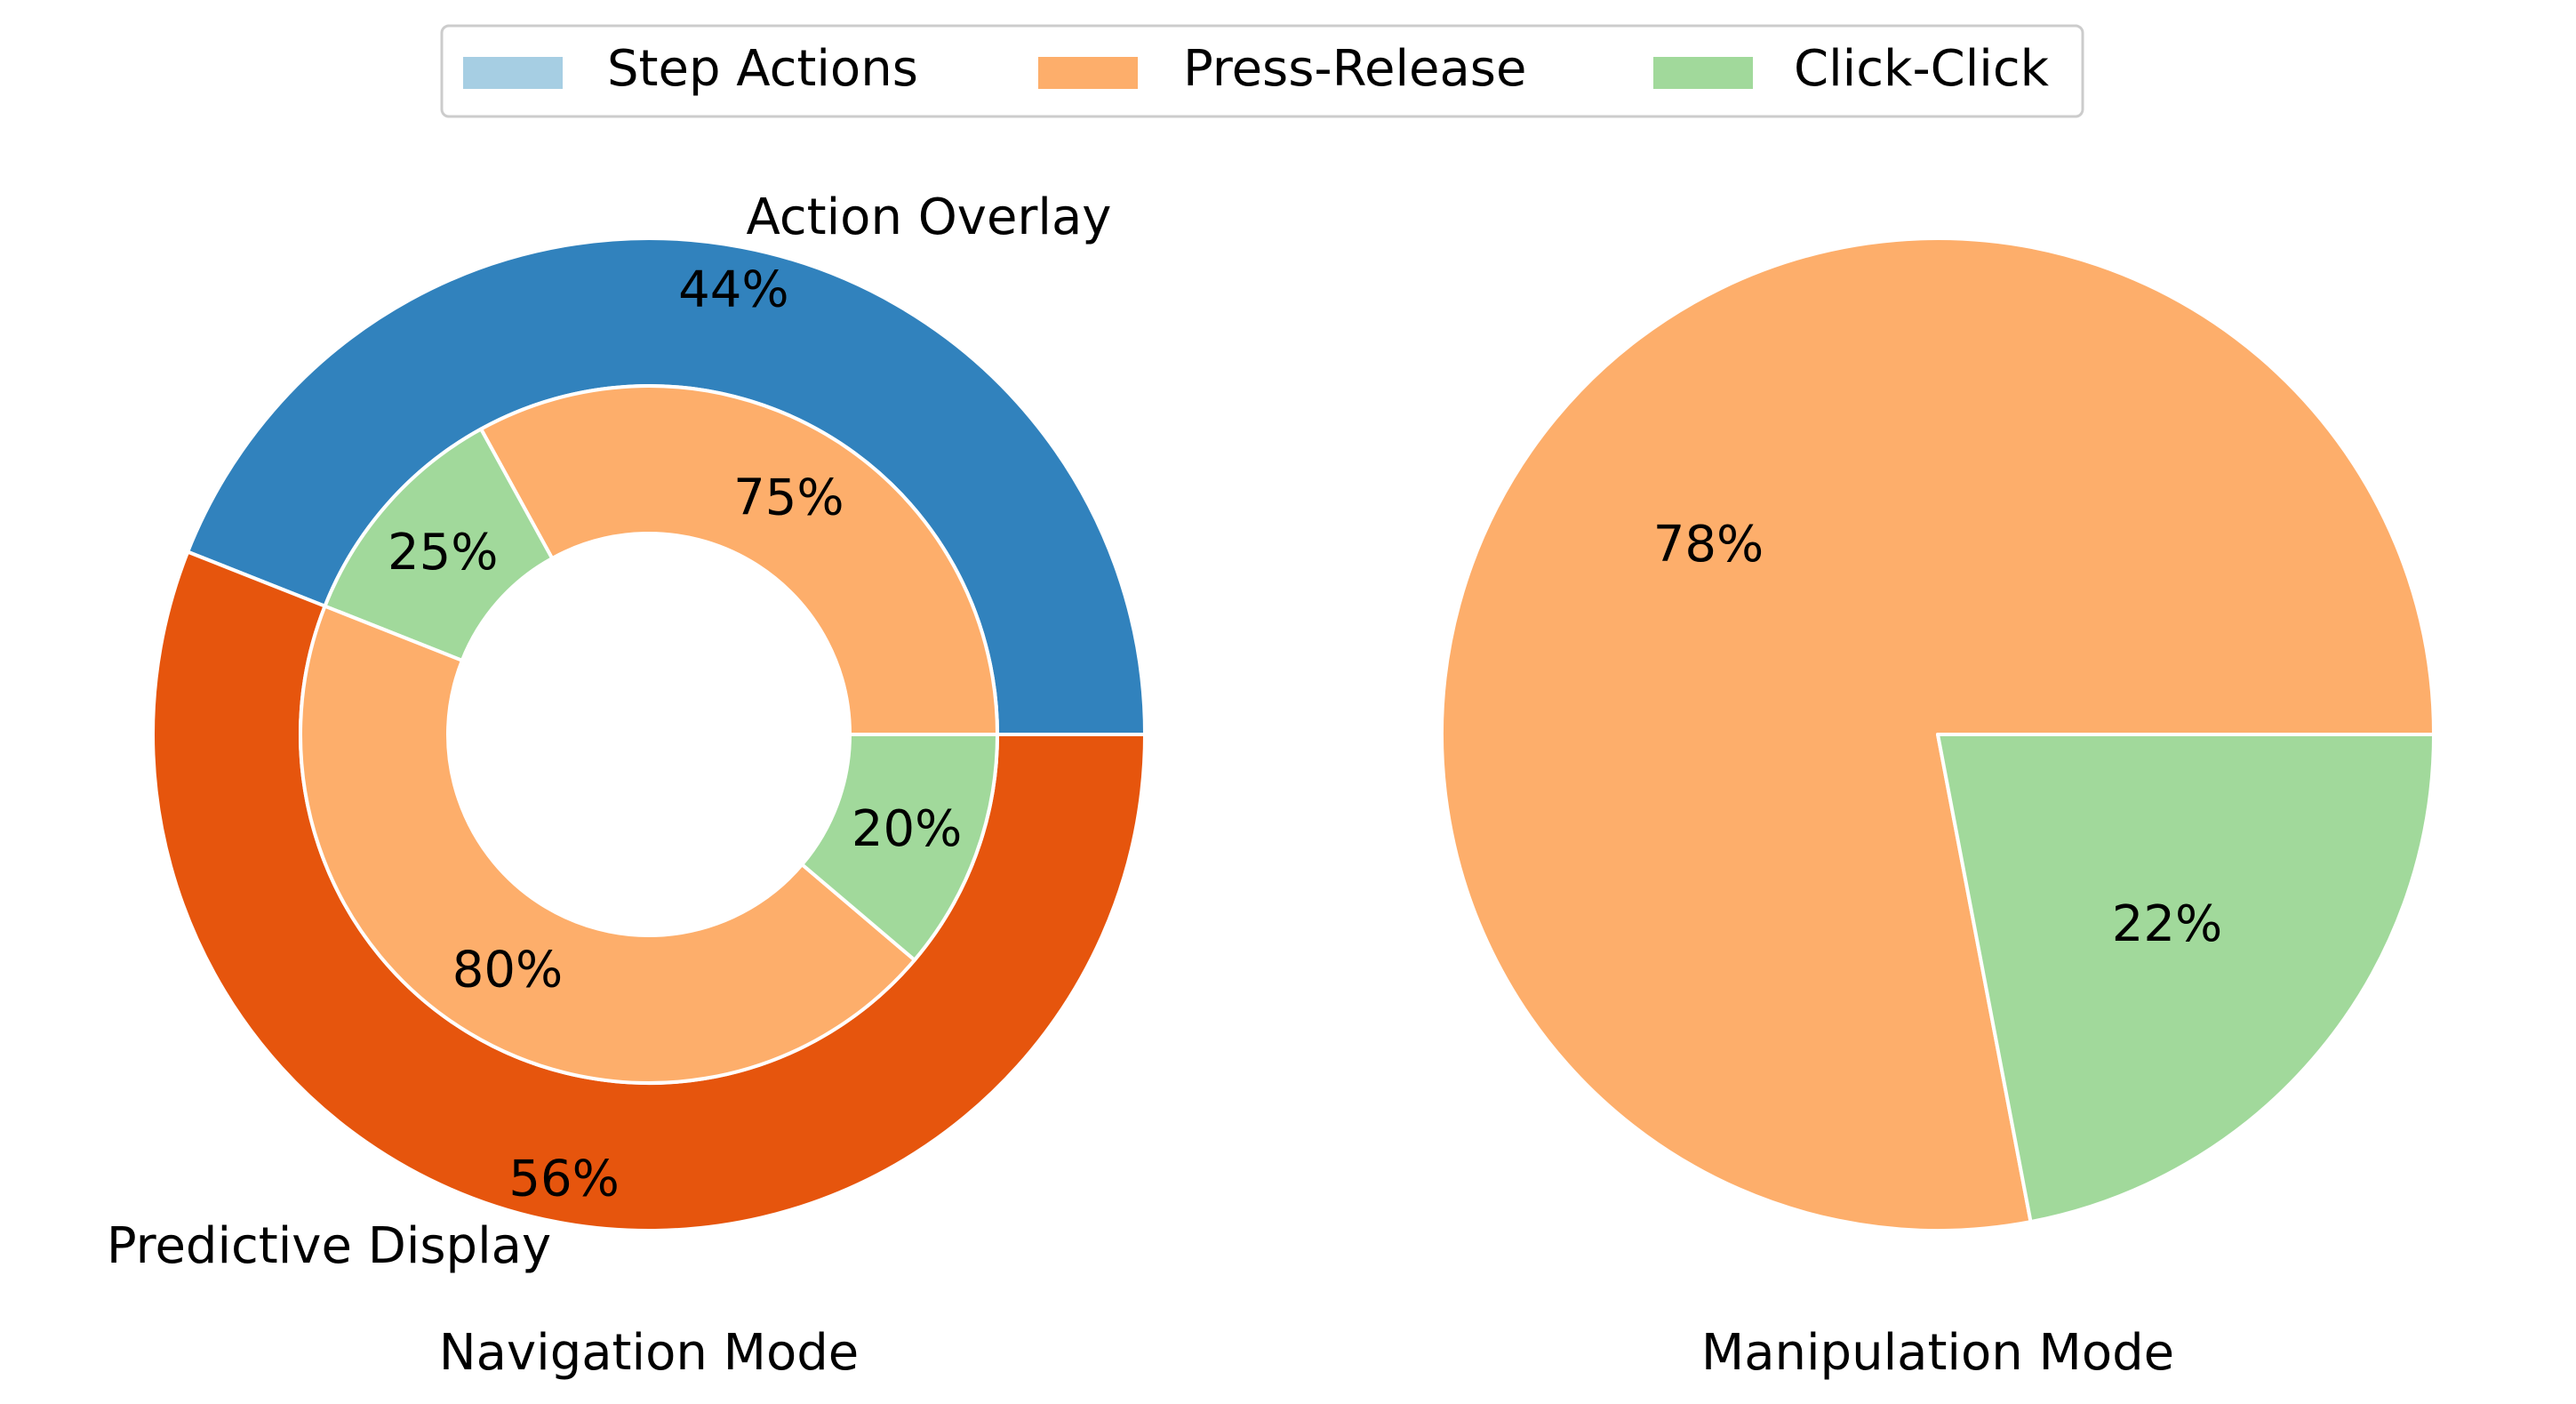 The width and height of the screenshot is (2576, 1404). I want to click on inner-pct-action-overlay-press-release: 75%, so click(788, 498).